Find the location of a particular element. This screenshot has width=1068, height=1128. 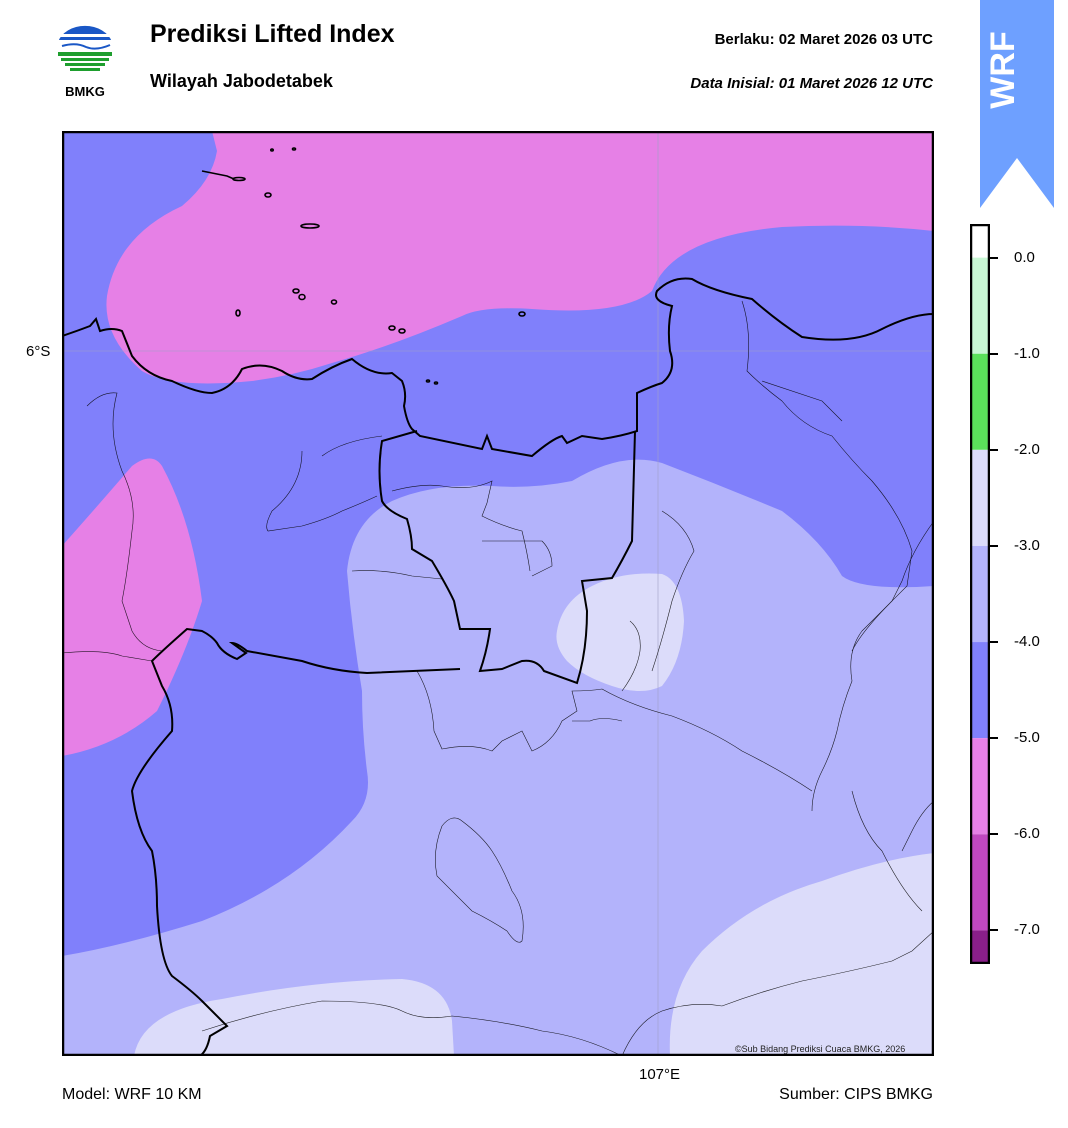

map-credit: ©Sub Bidang Prediksi Cuaca BMKG, 2026 is located at coordinates (820, 1049).